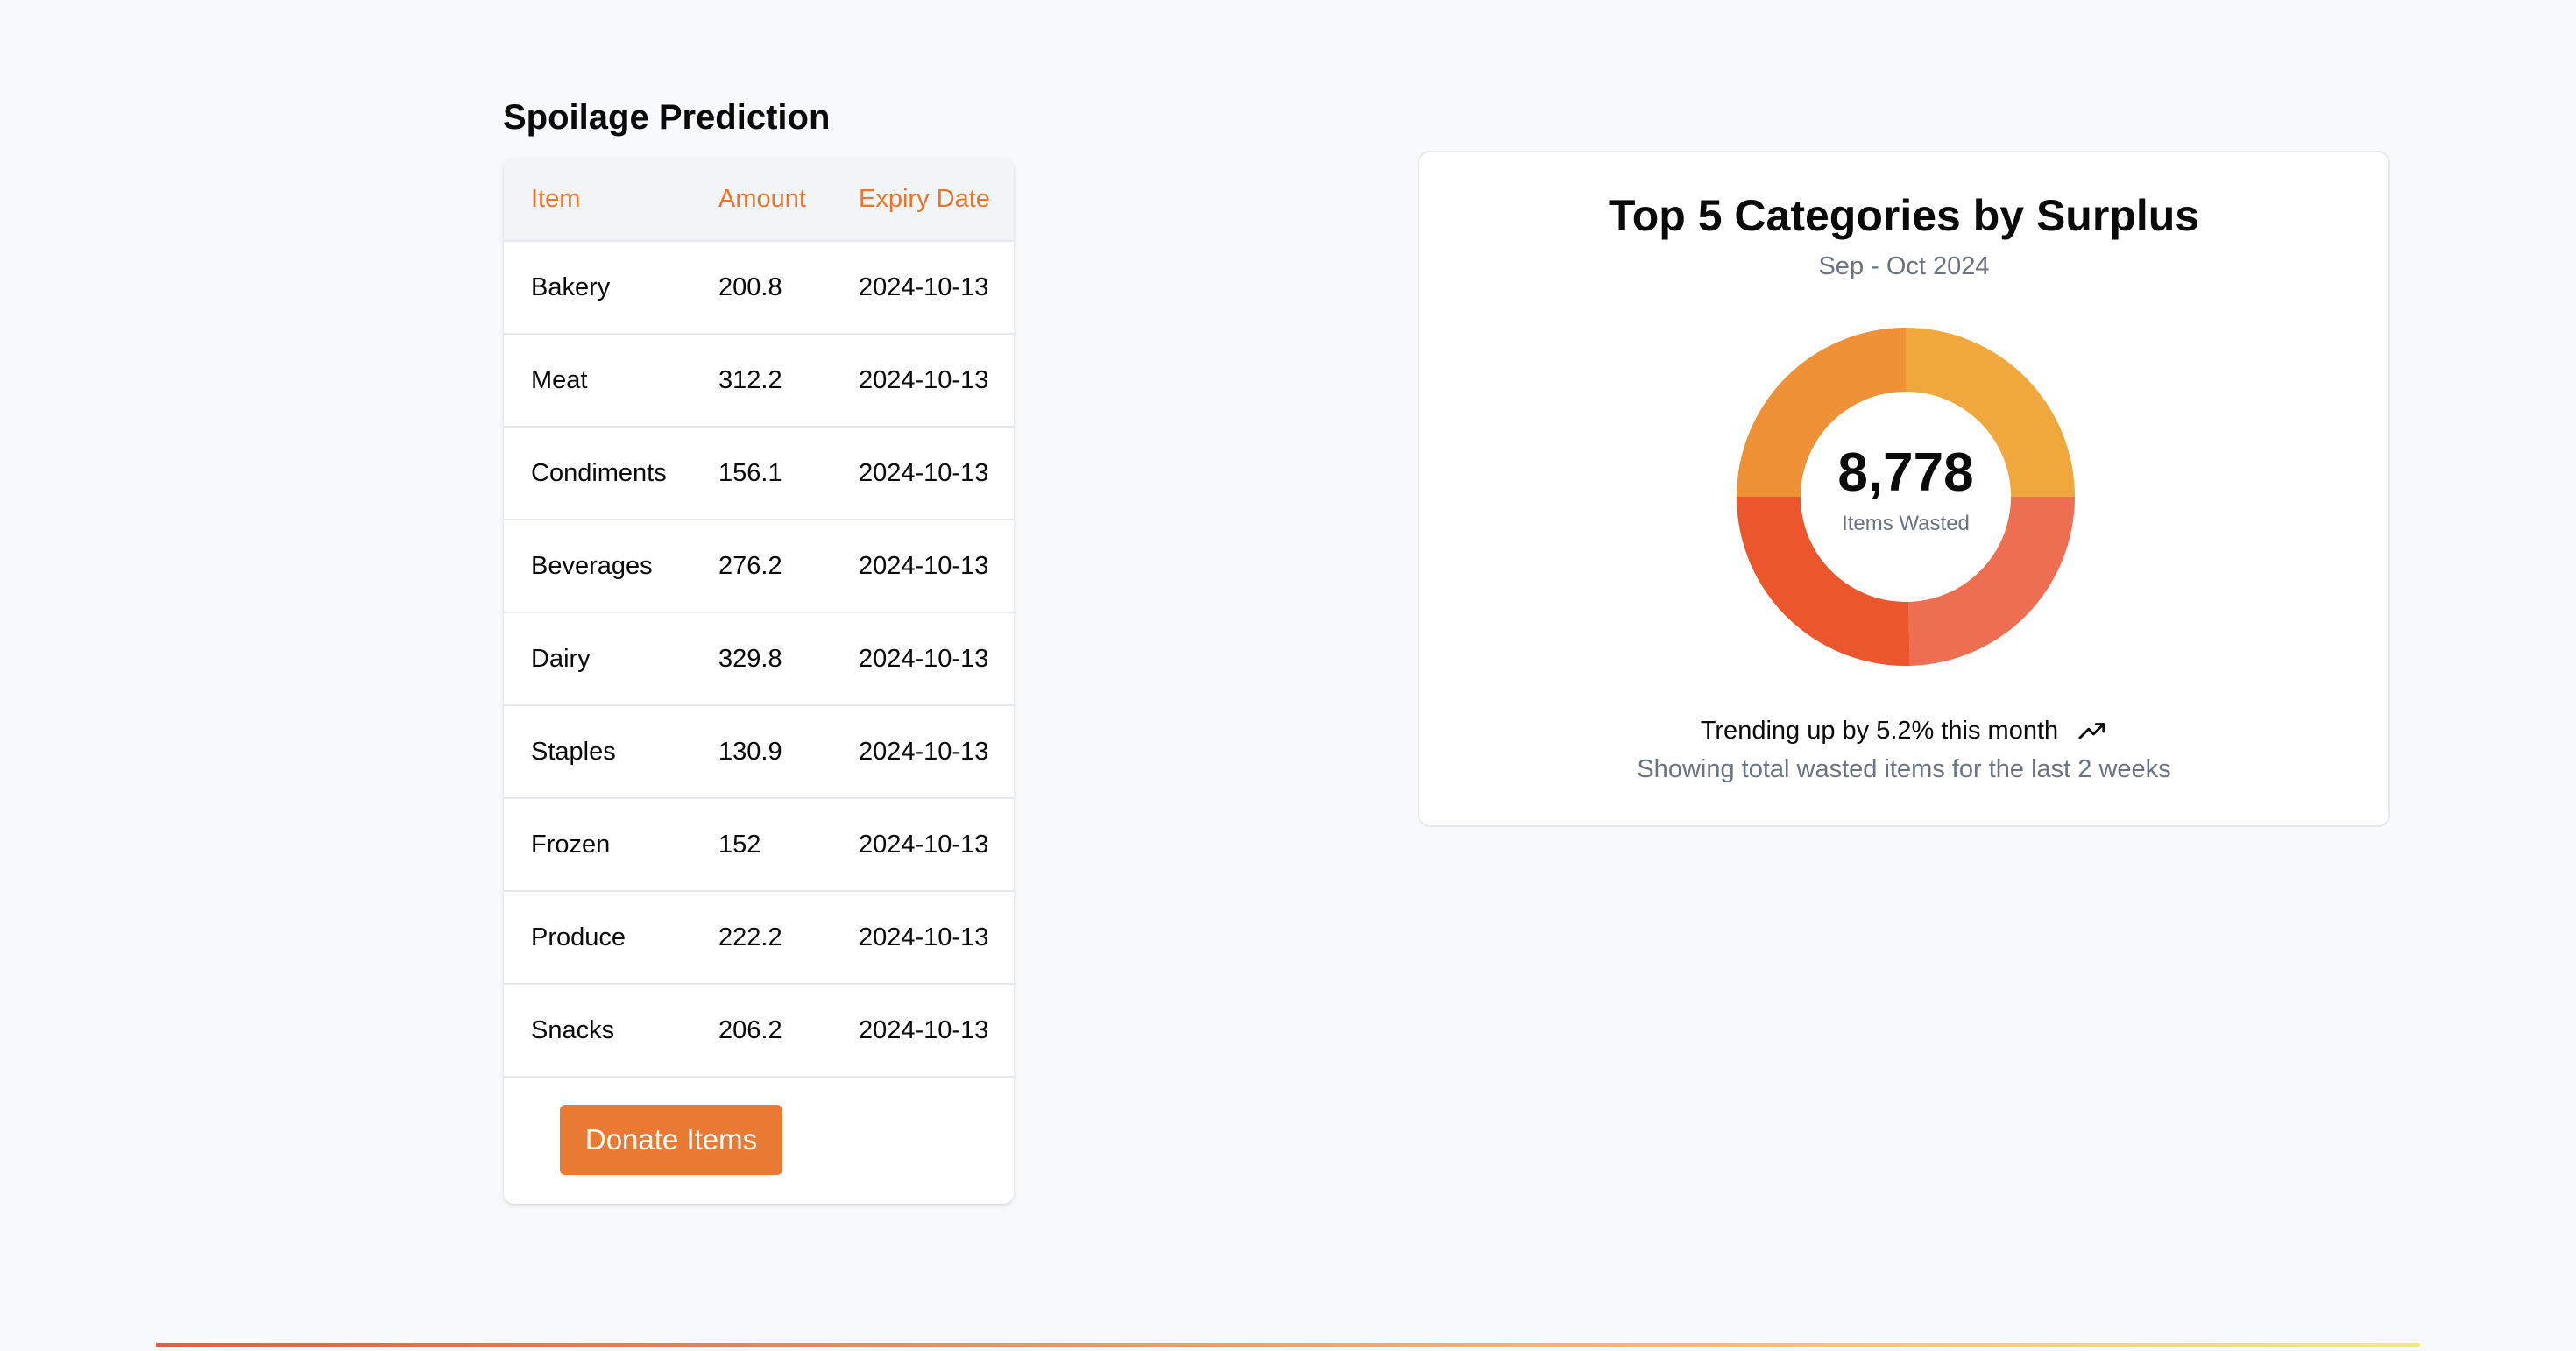  I want to click on table-row: Frozen 152 2024-10-13, so click(759, 845).